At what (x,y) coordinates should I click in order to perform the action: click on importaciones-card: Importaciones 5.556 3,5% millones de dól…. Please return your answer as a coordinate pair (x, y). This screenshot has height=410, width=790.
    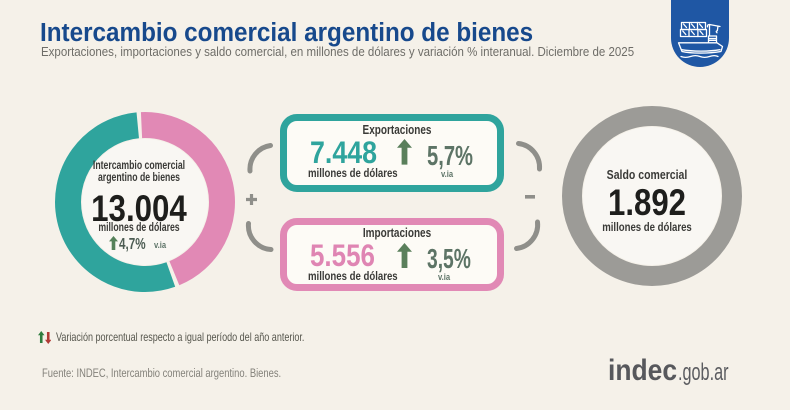
    Looking at the image, I should click on (391, 254).